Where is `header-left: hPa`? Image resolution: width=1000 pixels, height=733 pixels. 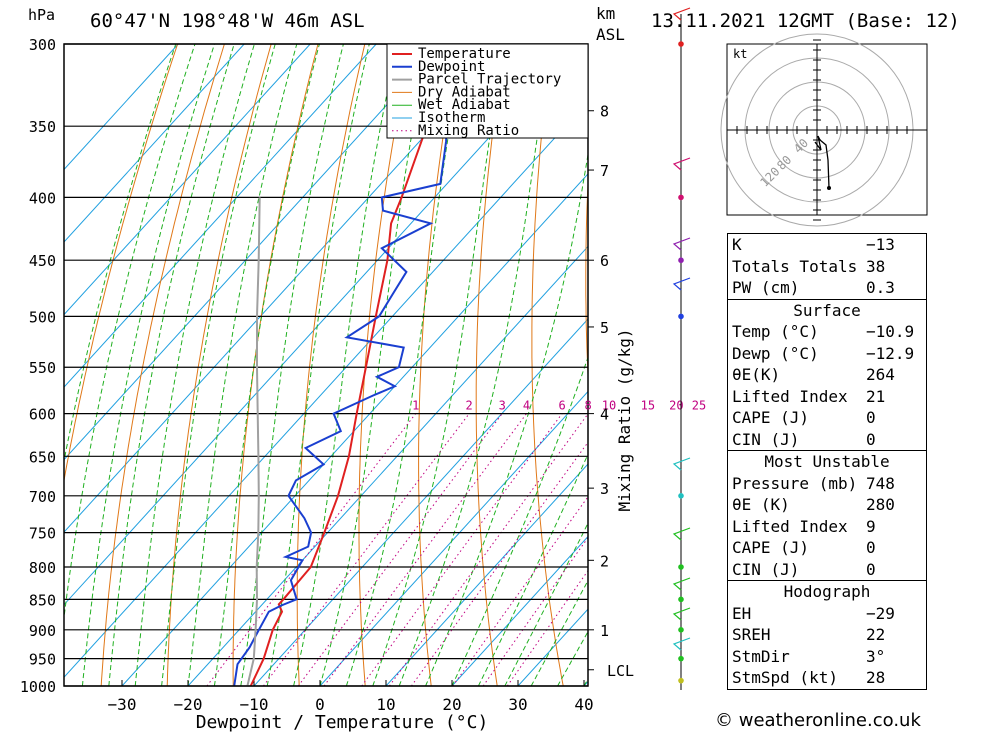 header-left: hPa is located at coordinates (41, 14).